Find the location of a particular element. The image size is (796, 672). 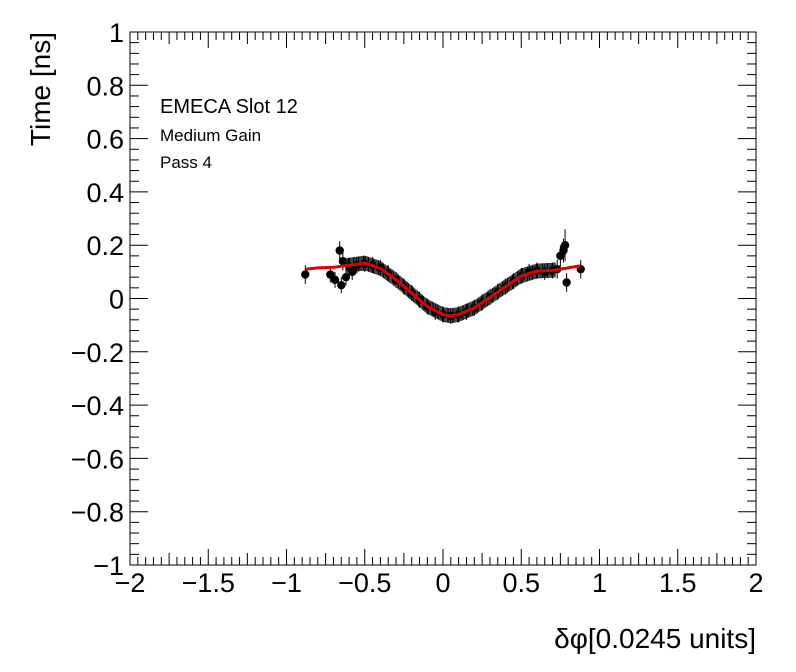

fit-line is located at coordinates (443, 289).